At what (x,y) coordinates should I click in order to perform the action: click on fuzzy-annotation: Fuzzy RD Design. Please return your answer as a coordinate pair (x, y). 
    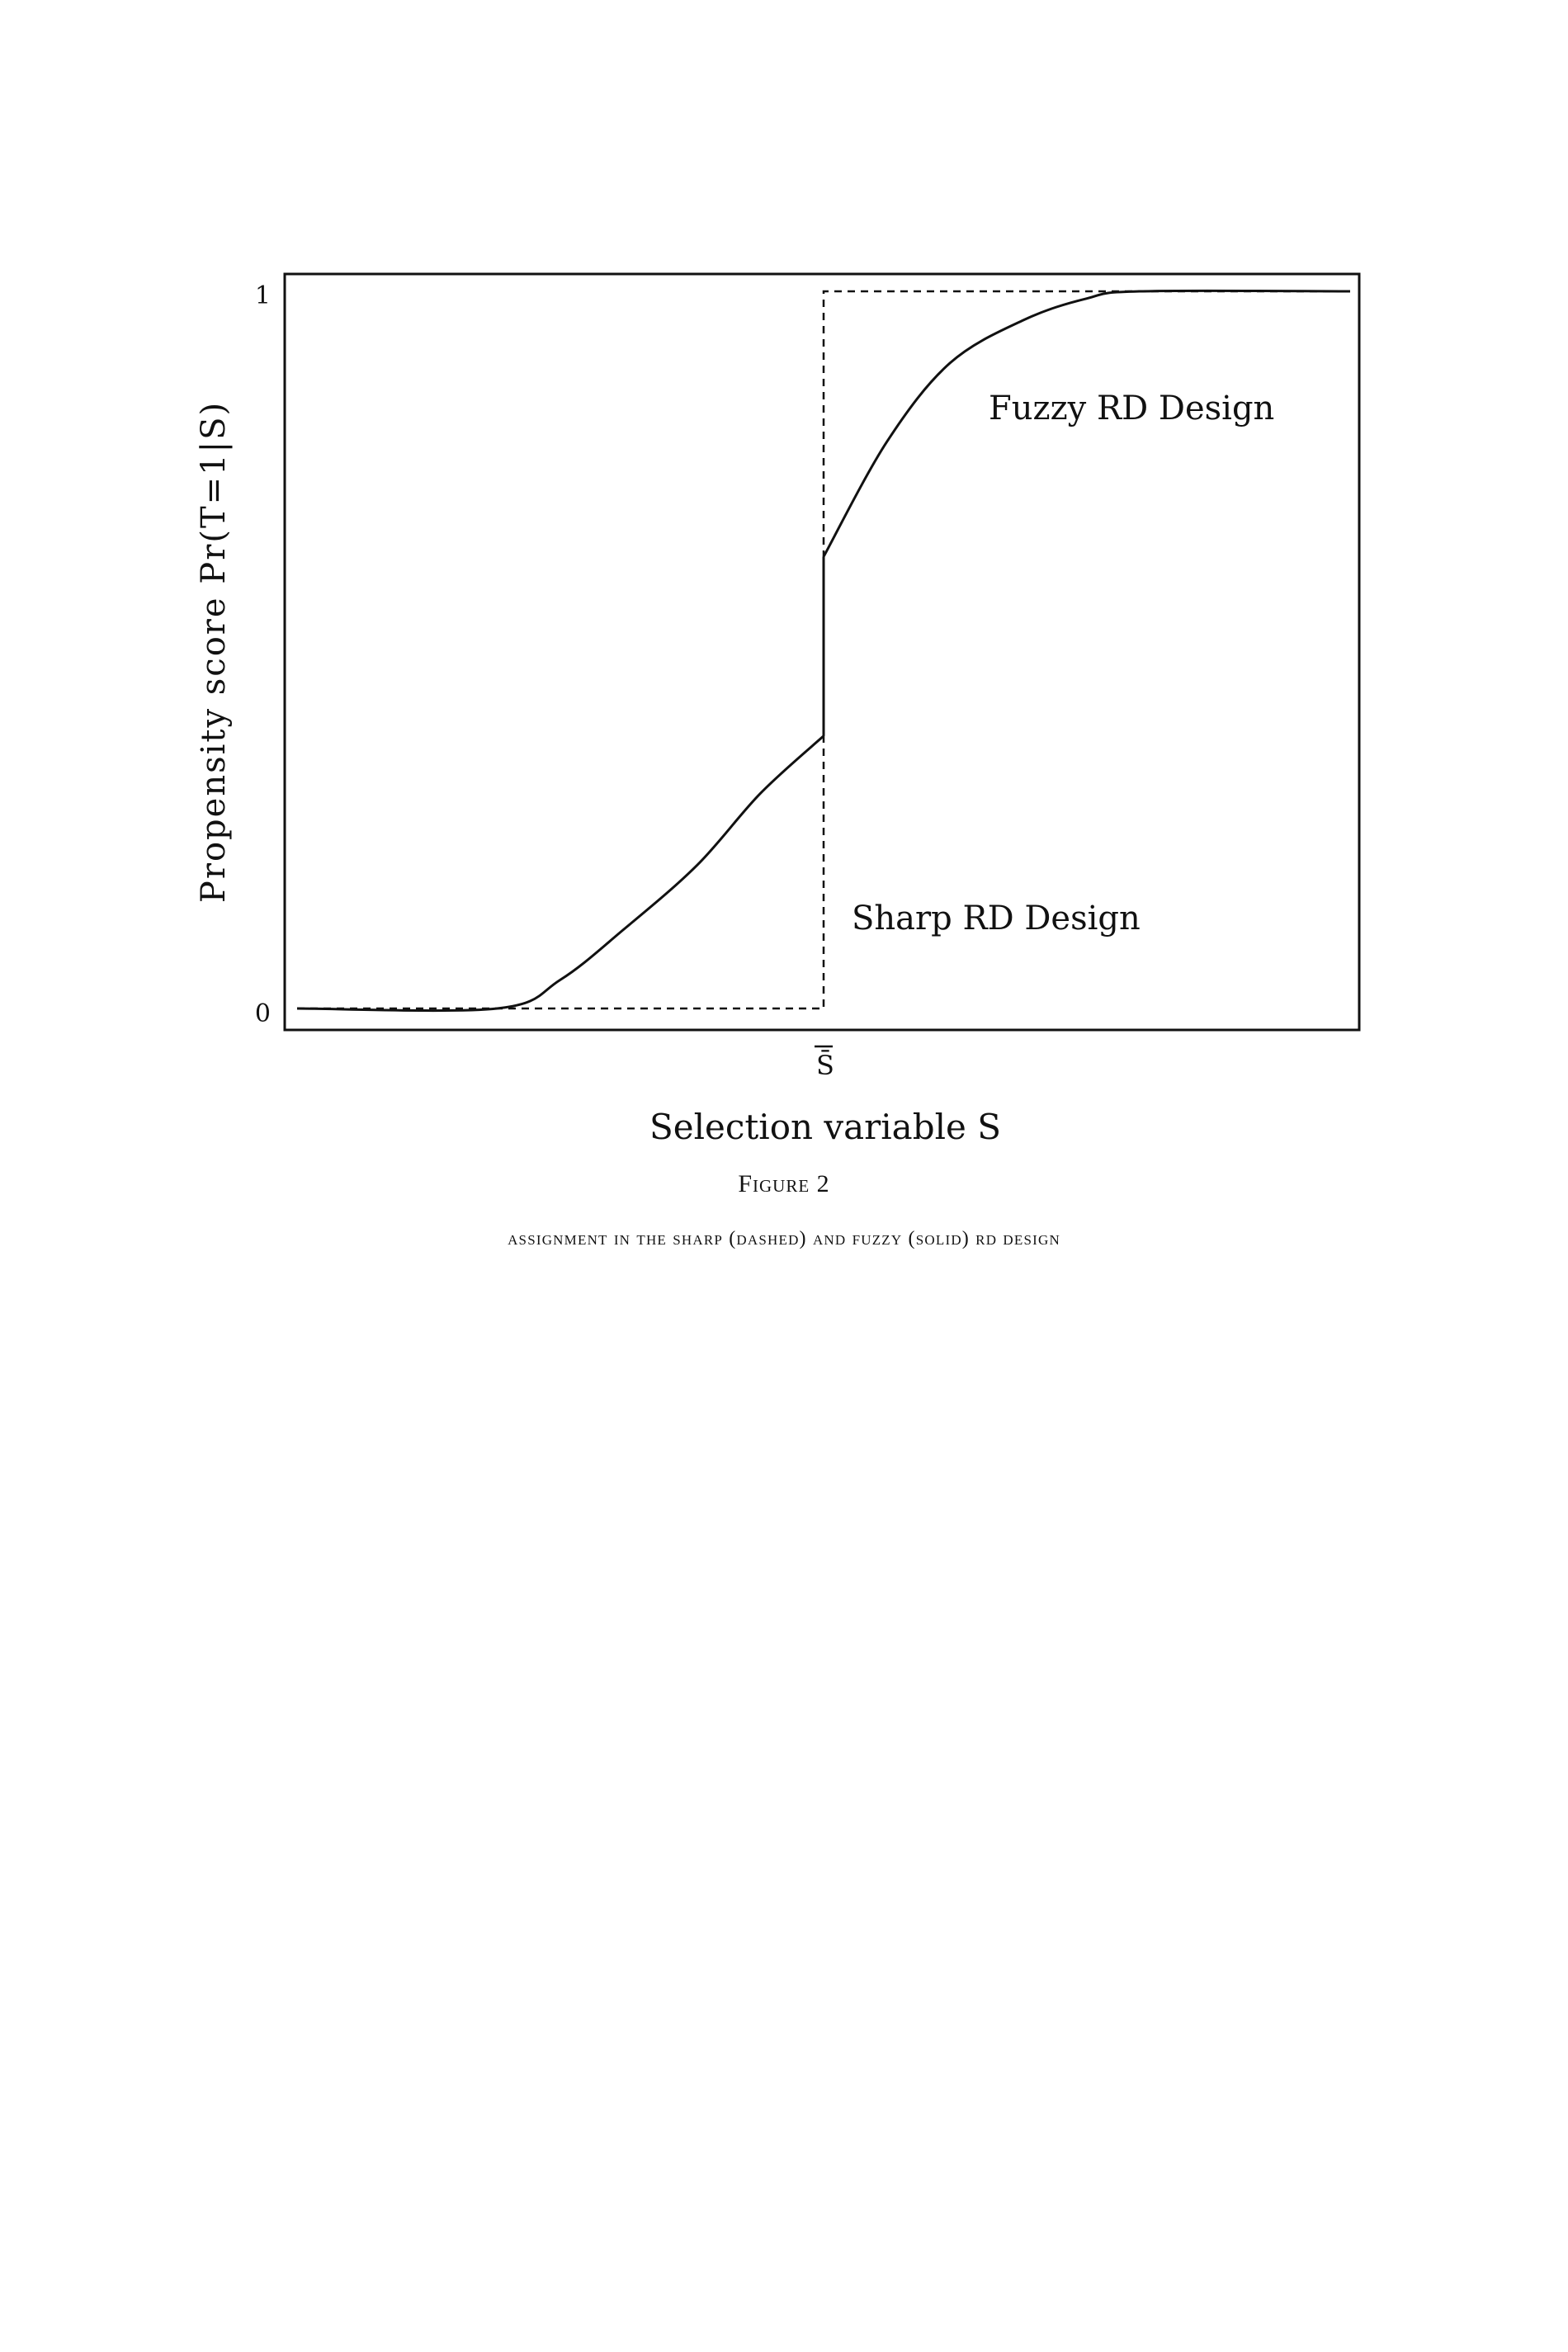
    Looking at the image, I should click on (1131, 408).